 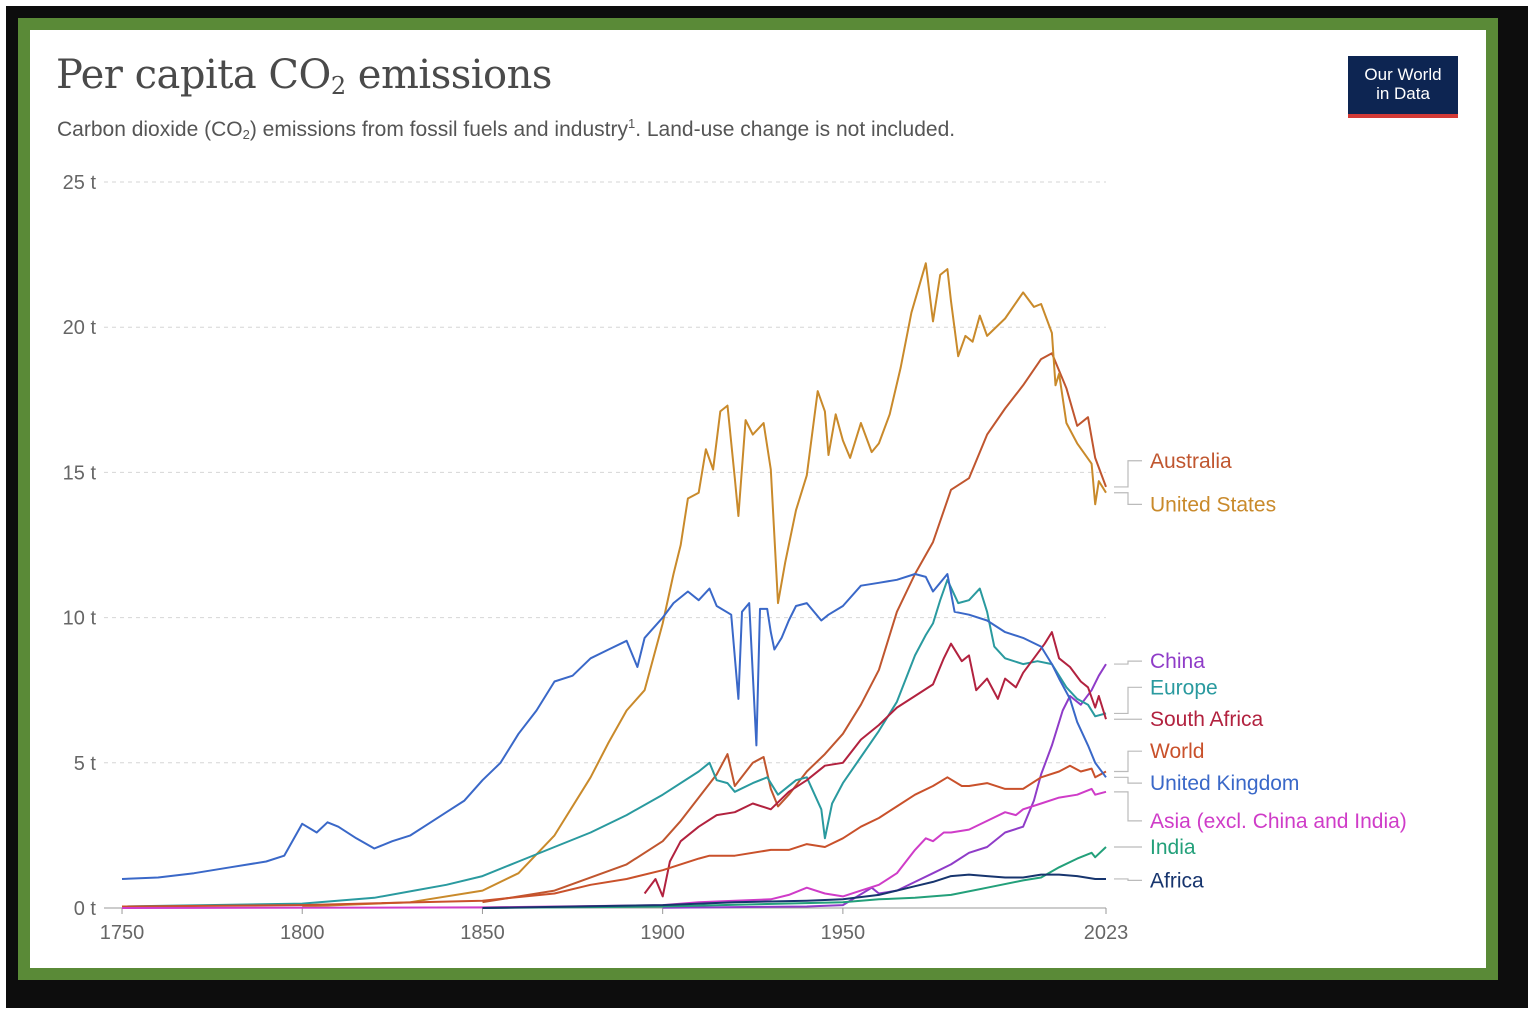 What do you see at coordinates (1177, 661) in the screenshot?
I see `series-label-china: China` at bounding box center [1177, 661].